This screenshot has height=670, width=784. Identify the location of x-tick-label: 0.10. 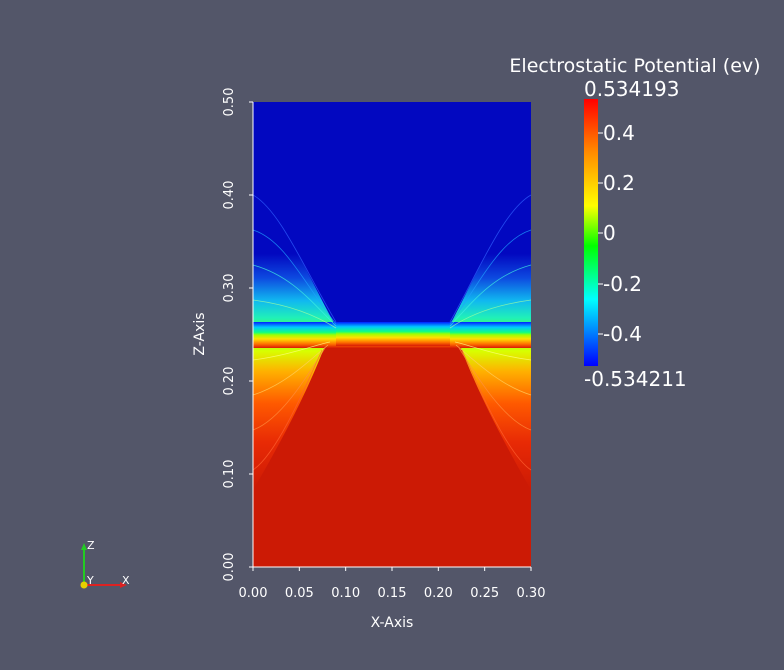
(345, 593).